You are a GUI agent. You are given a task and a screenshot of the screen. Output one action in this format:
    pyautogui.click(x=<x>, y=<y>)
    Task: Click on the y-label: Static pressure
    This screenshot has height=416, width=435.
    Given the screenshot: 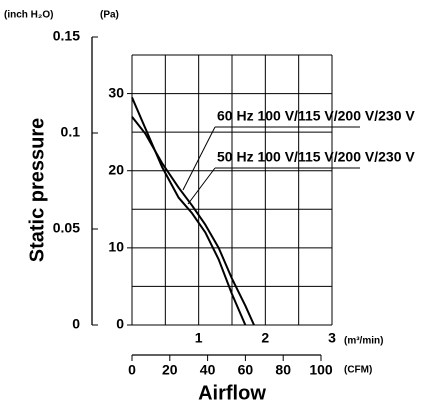 What is the action you would take?
    pyautogui.click(x=37, y=190)
    